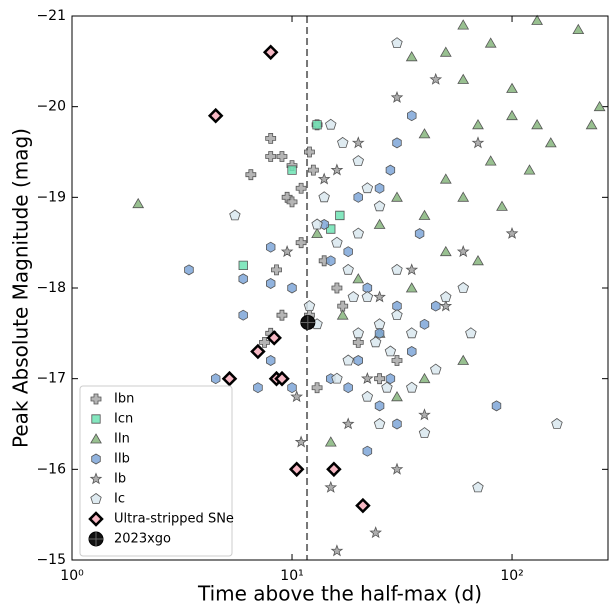 The height and width of the screenshot is (614, 609). What do you see at coordinates (119, 499) in the screenshot?
I see `legend-label: Ic` at bounding box center [119, 499].